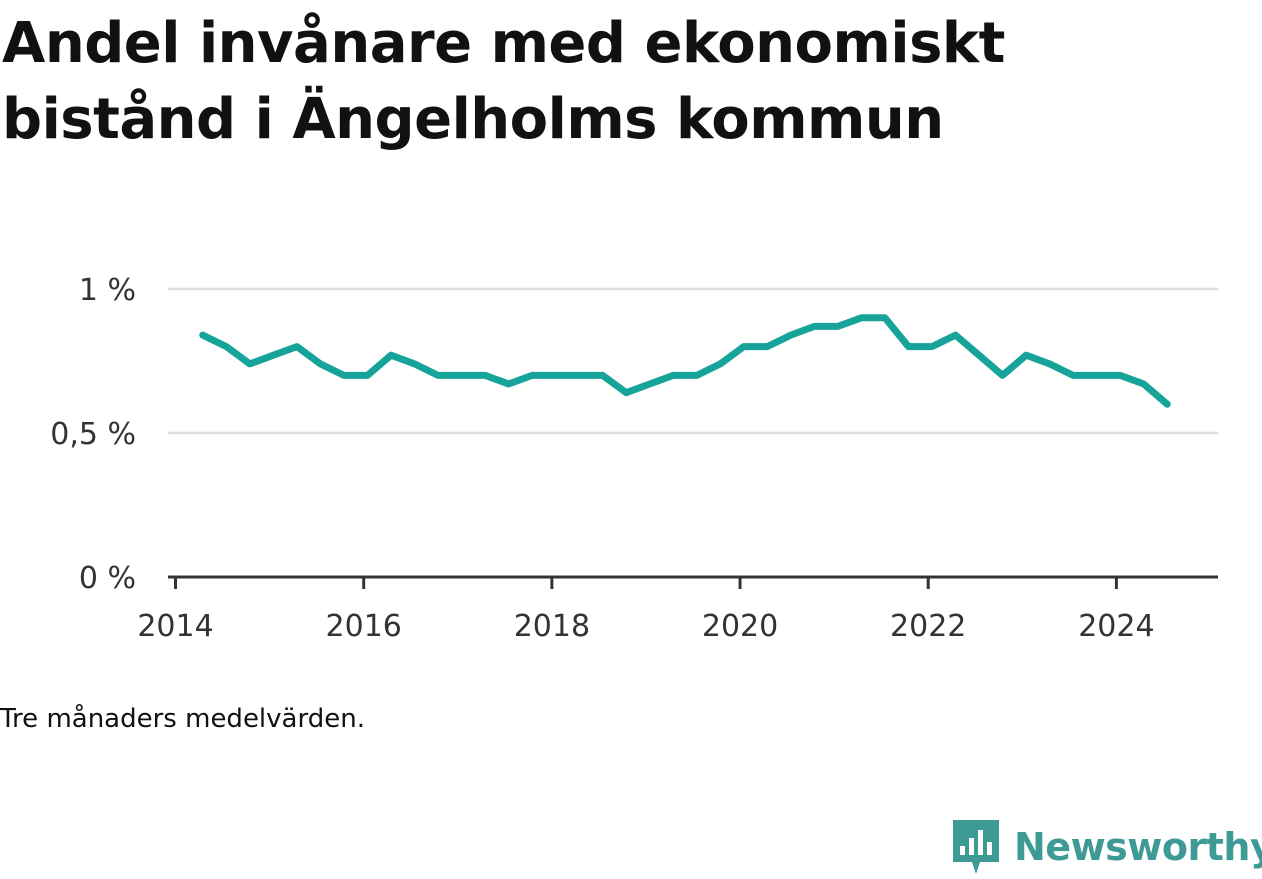 The image size is (1262, 879). I want to click on x-tick-label-0: 2014, so click(175, 626).